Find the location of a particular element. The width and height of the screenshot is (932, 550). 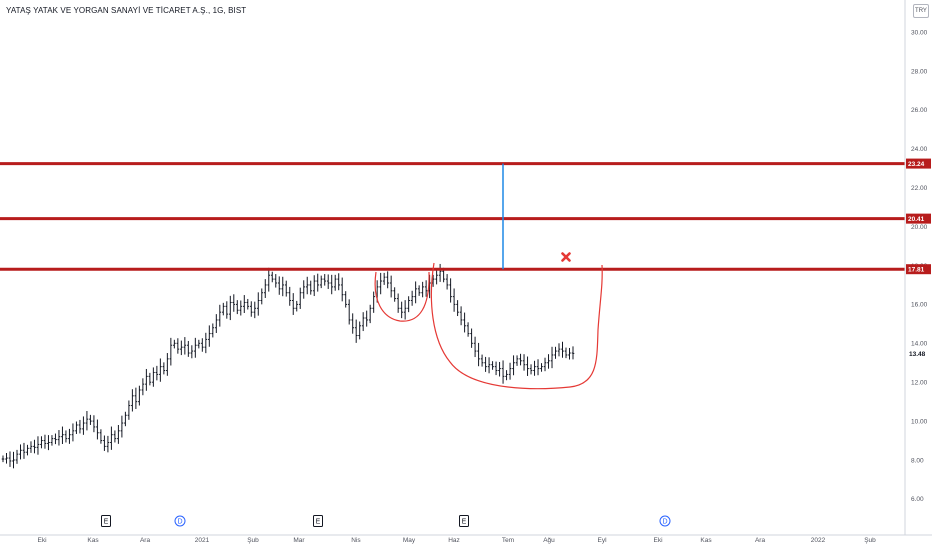

cross-mark-icon is located at coordinates (566, 257).